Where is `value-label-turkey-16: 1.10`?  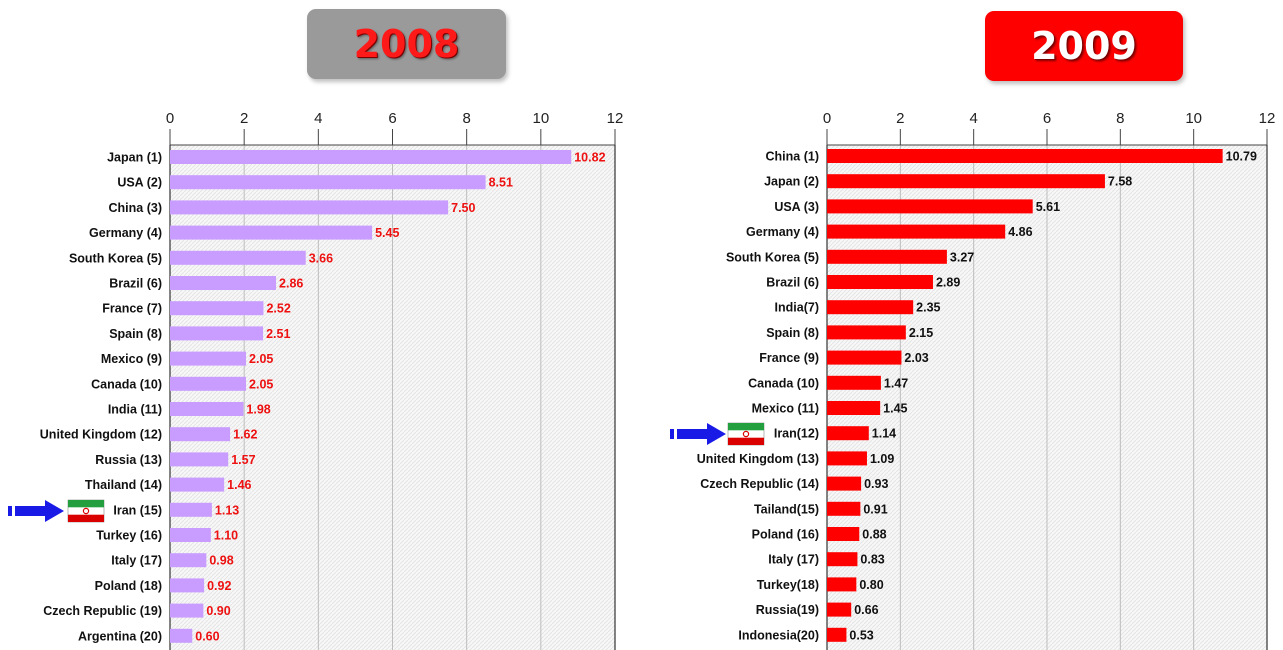
value-label-turkey-16: 1.10 is located at coordinates (226, 536).